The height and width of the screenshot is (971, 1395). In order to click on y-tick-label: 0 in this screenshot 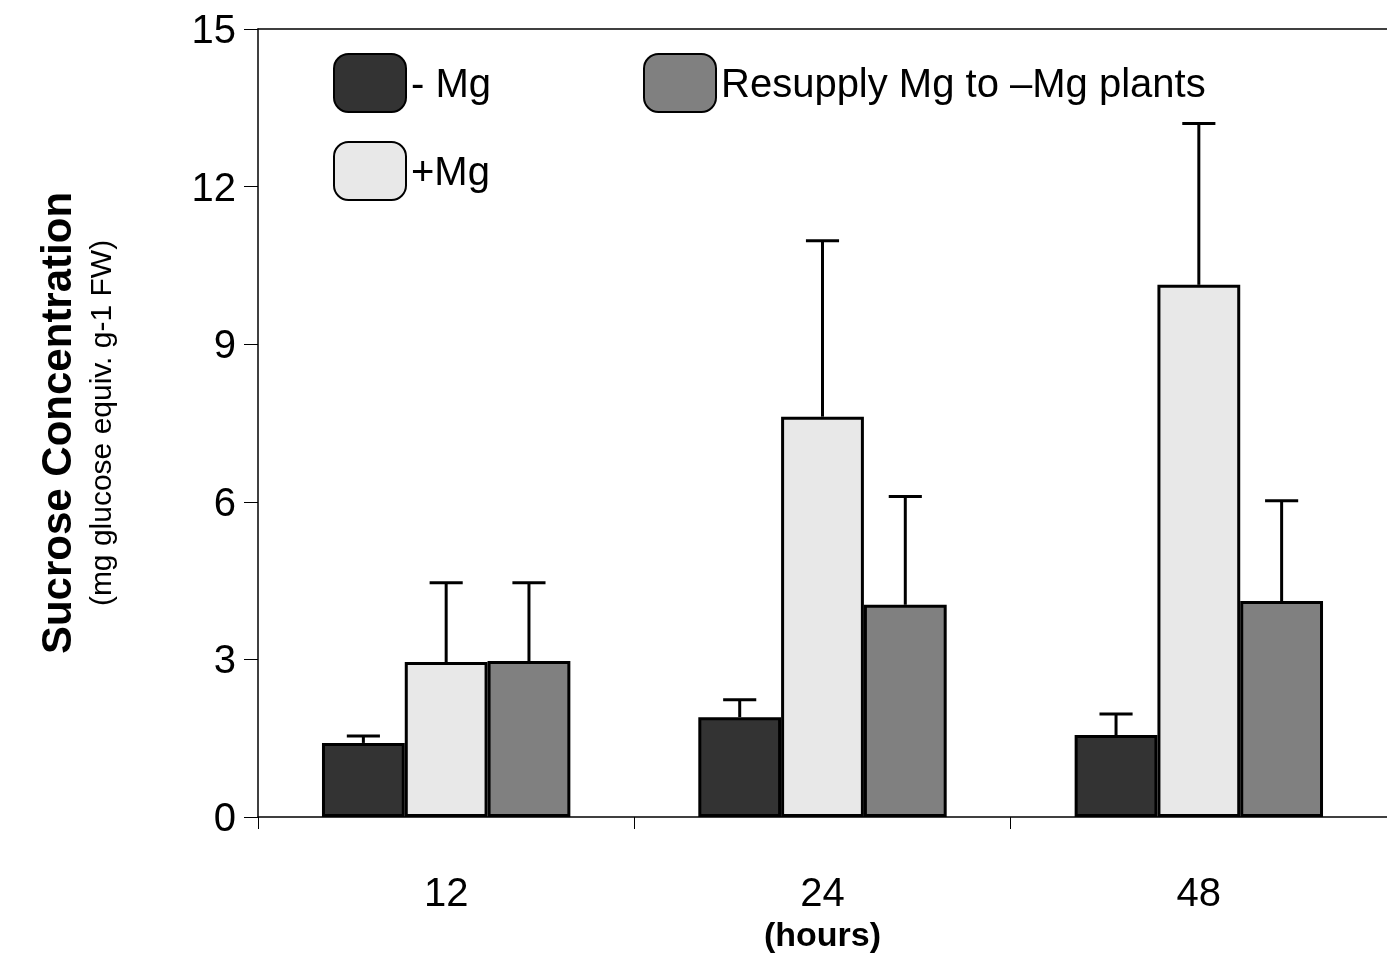, I will do `click(224, 817)`.